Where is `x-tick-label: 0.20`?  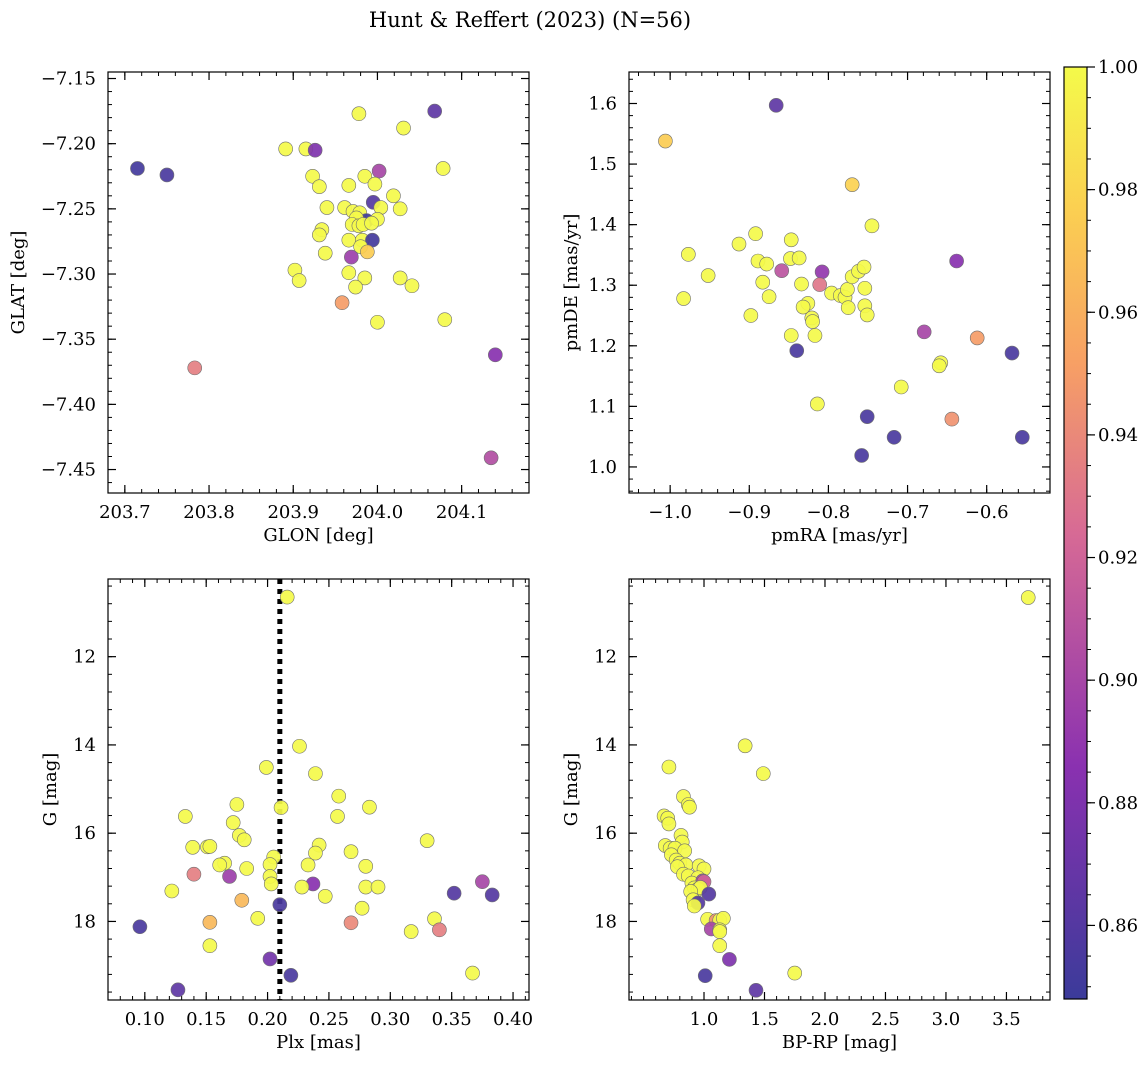 x-tick-label: 0.20 is located at coordinates (268, 1019).